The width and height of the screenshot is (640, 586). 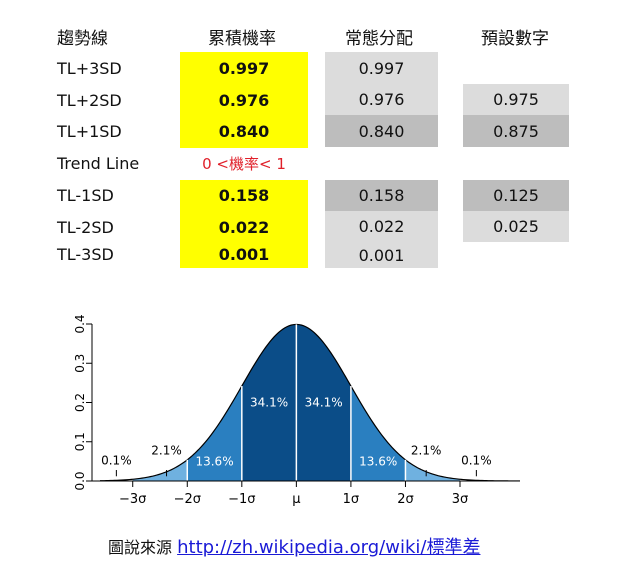 I want to click on cumulative-block-lower: 0.158 0.022 0.001, so click(x=244, y=224).